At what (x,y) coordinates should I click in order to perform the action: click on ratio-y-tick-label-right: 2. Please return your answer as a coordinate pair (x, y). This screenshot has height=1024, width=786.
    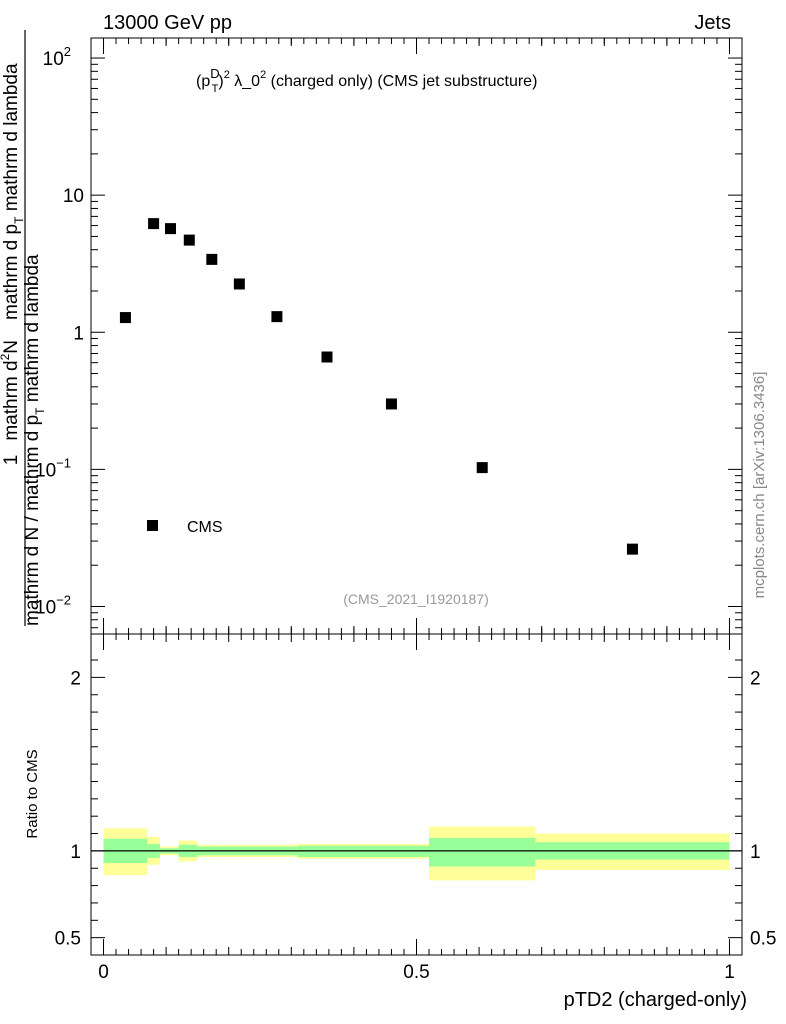
    Looking at the image, I should click on (755, 678).